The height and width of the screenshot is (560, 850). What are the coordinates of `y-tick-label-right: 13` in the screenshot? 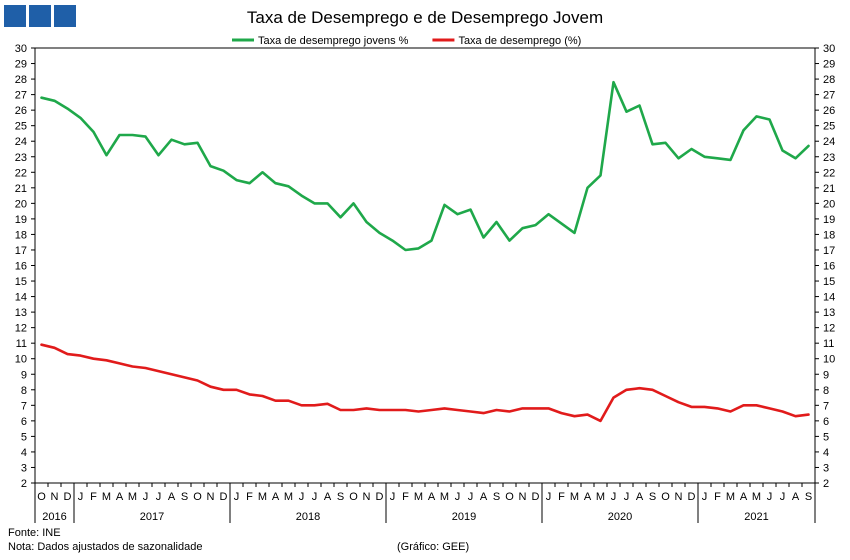 It's located at (829, 313).